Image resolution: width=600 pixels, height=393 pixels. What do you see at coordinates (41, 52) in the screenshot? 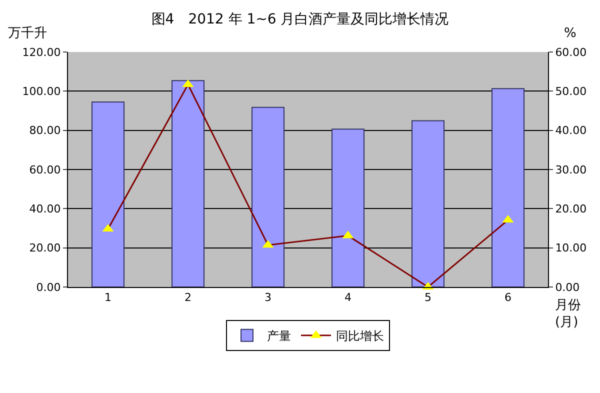
I see `y-tick-label: 120.00` at bounding box center [41, 52].